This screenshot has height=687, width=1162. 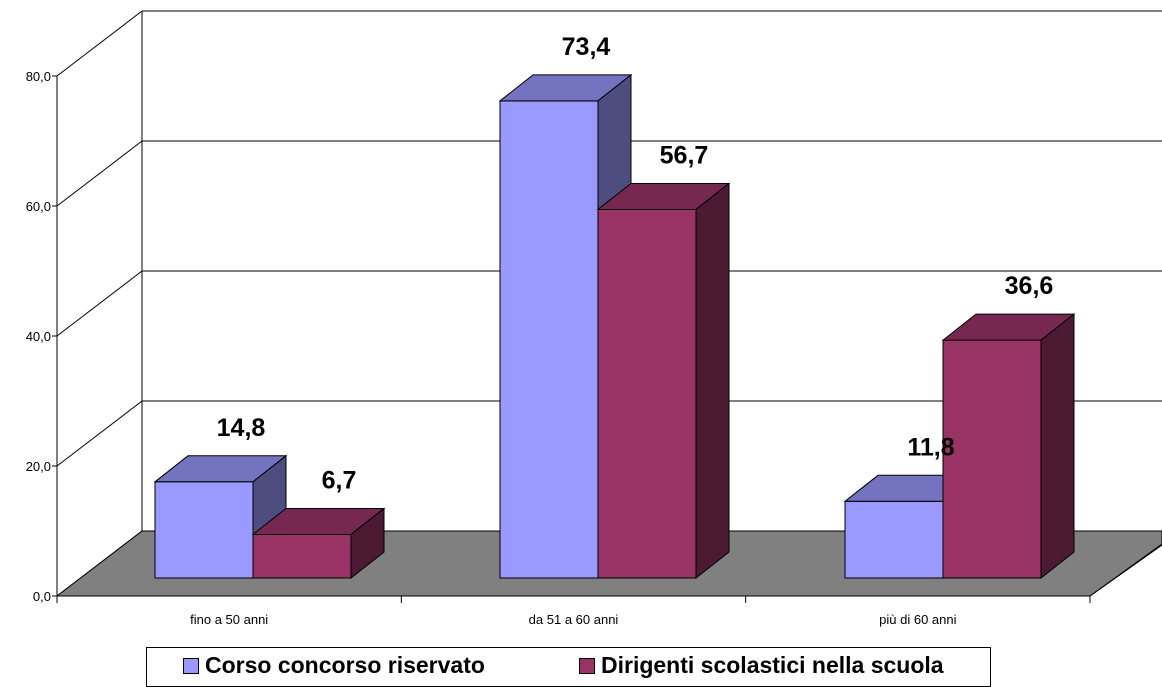 I want to click on y-tick-label: 40,0, so click(x=38, y=336).